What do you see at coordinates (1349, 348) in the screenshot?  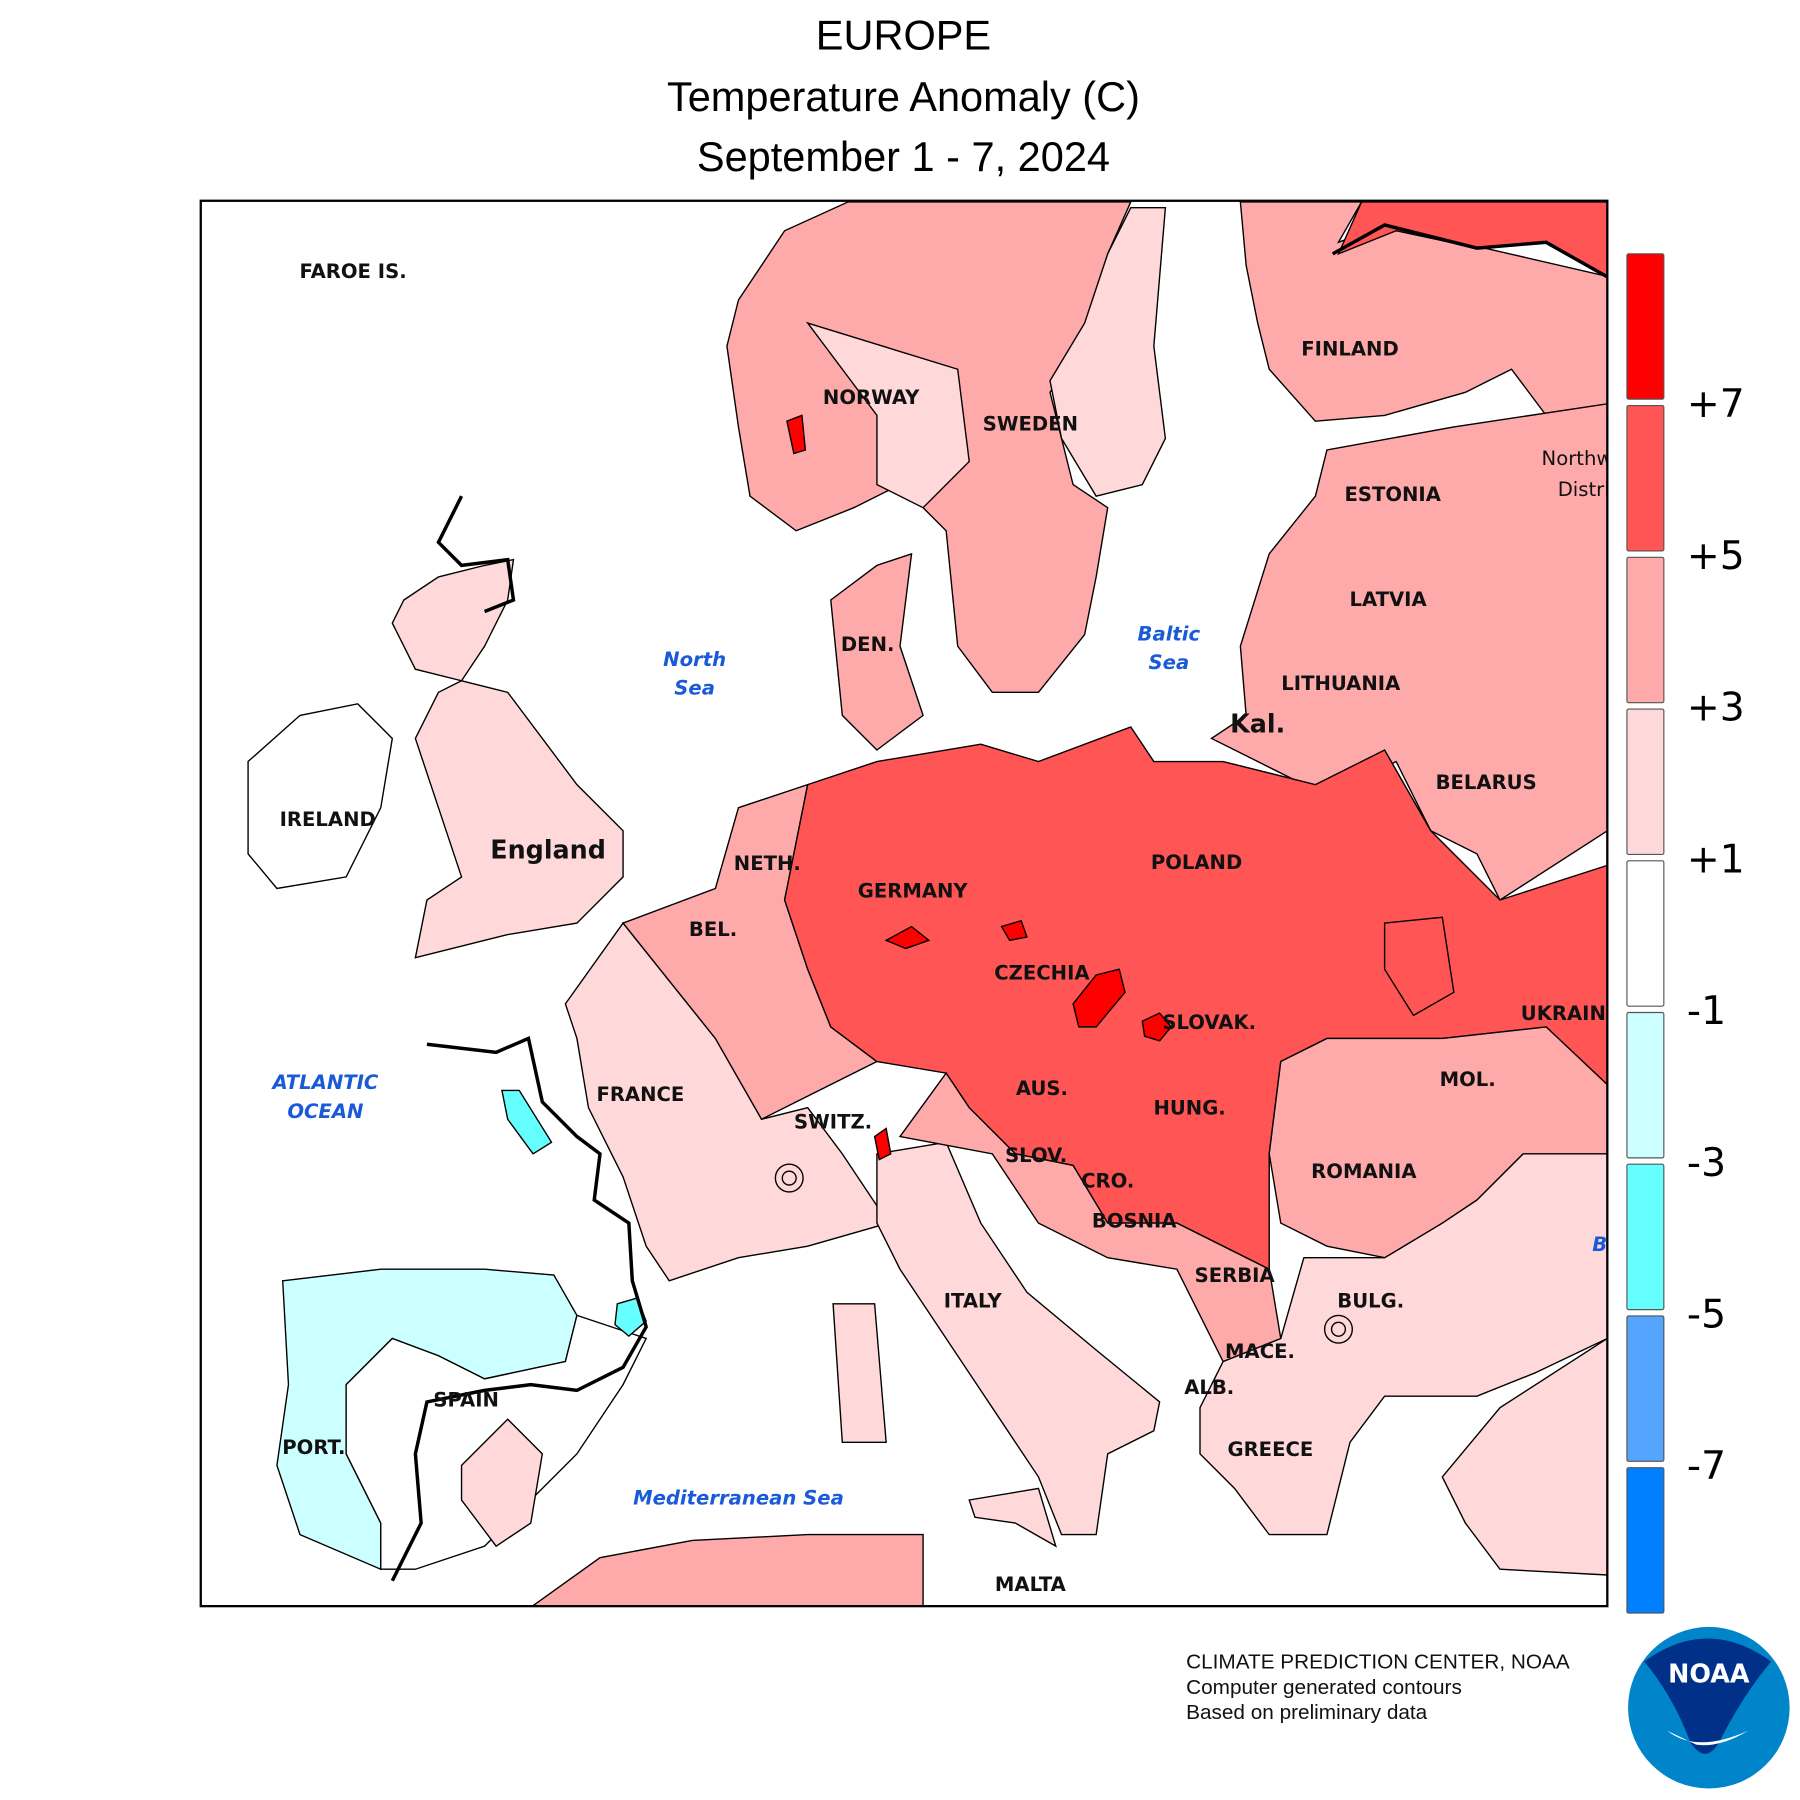 I see `label-finland: FINLAND` at bounding box center [1349, 348].